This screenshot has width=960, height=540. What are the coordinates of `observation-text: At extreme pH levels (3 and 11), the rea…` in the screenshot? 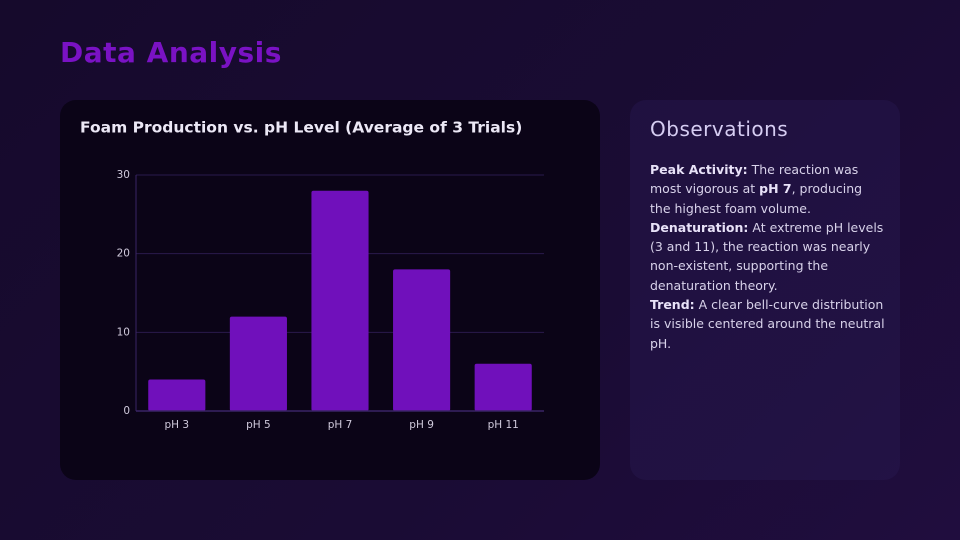 It's located at (767, 256).